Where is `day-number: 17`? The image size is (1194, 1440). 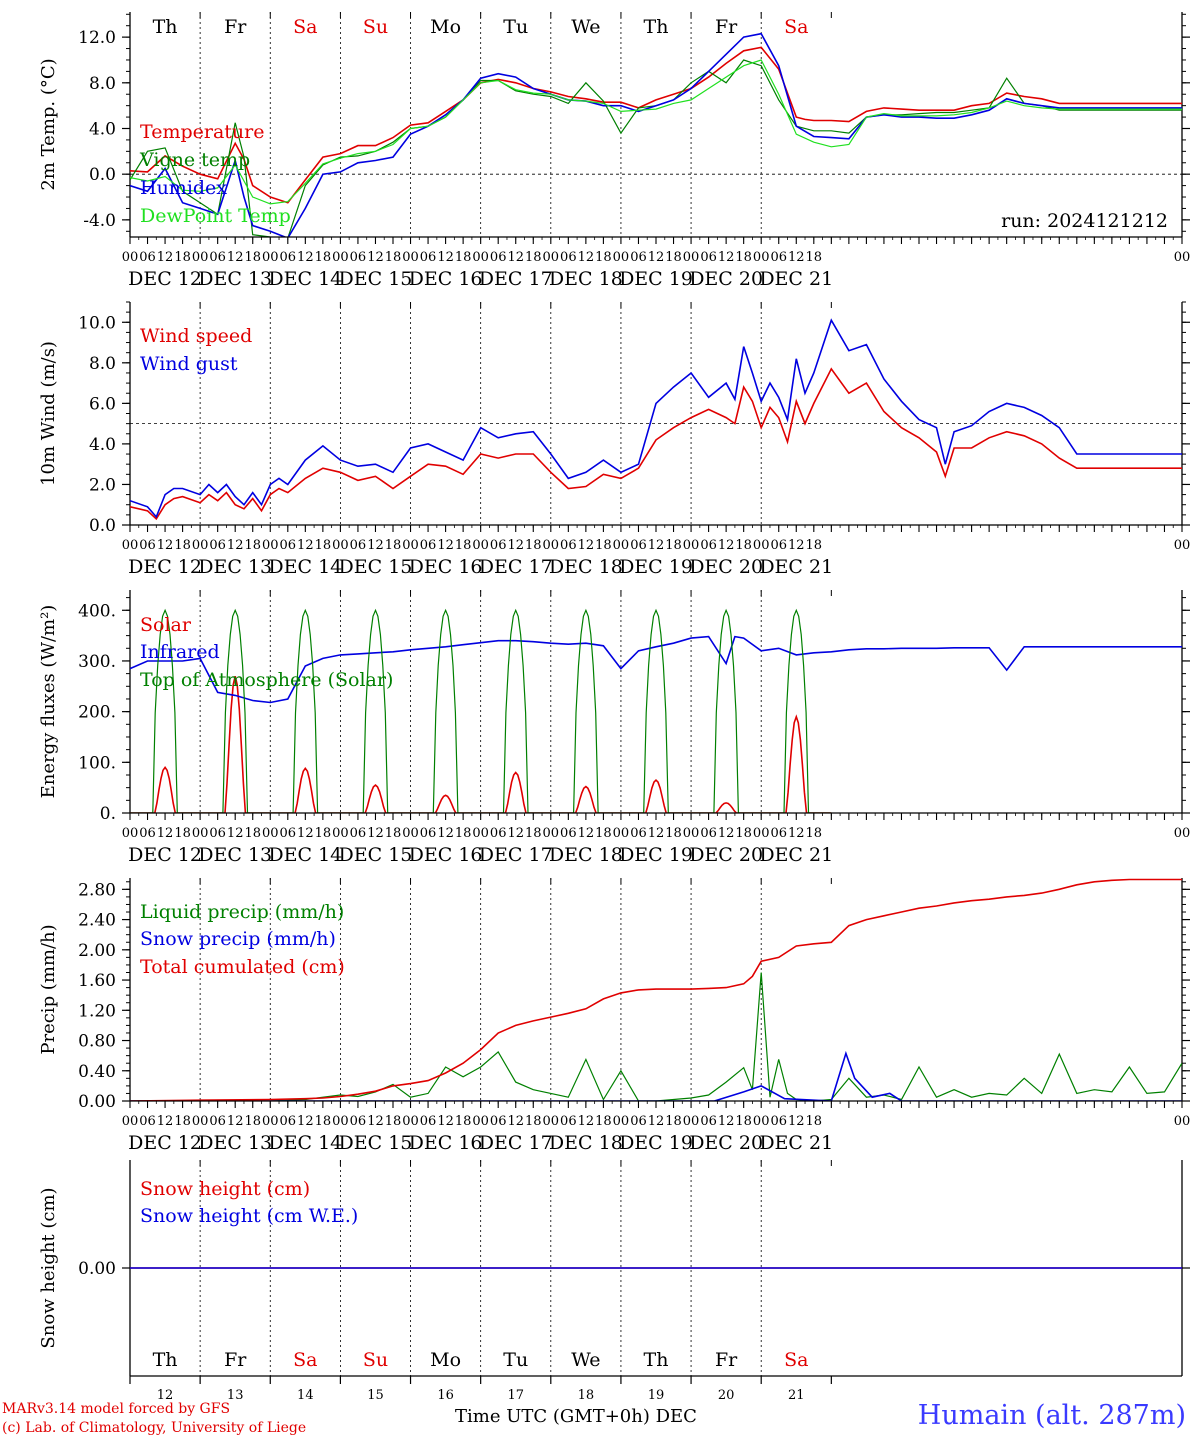
day-number: 17 is located at coordinates (515, 1395).